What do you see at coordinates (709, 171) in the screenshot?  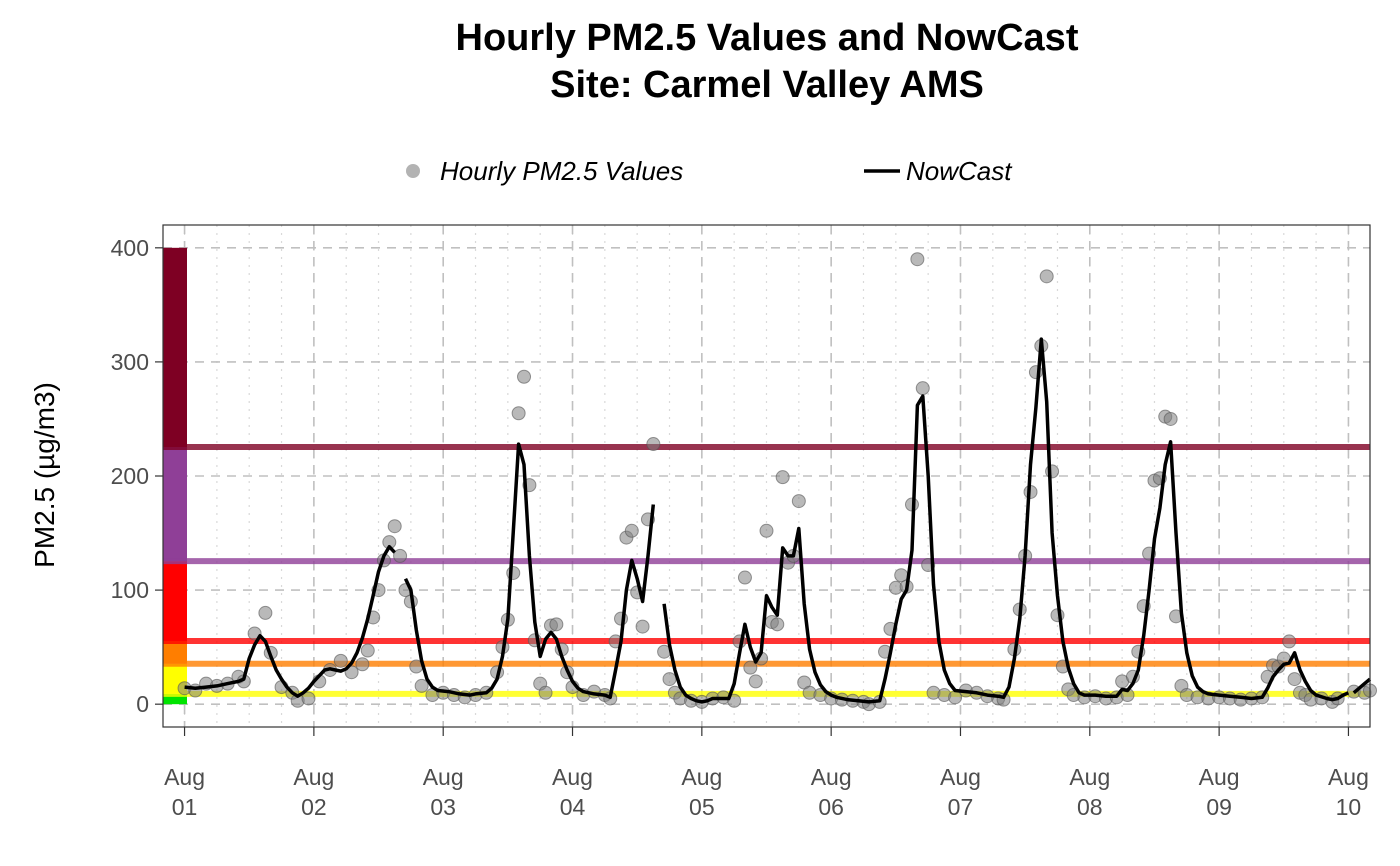 I see `legend: Hourly PM2.5 Values NowCast` at bounding box center [709, 171].